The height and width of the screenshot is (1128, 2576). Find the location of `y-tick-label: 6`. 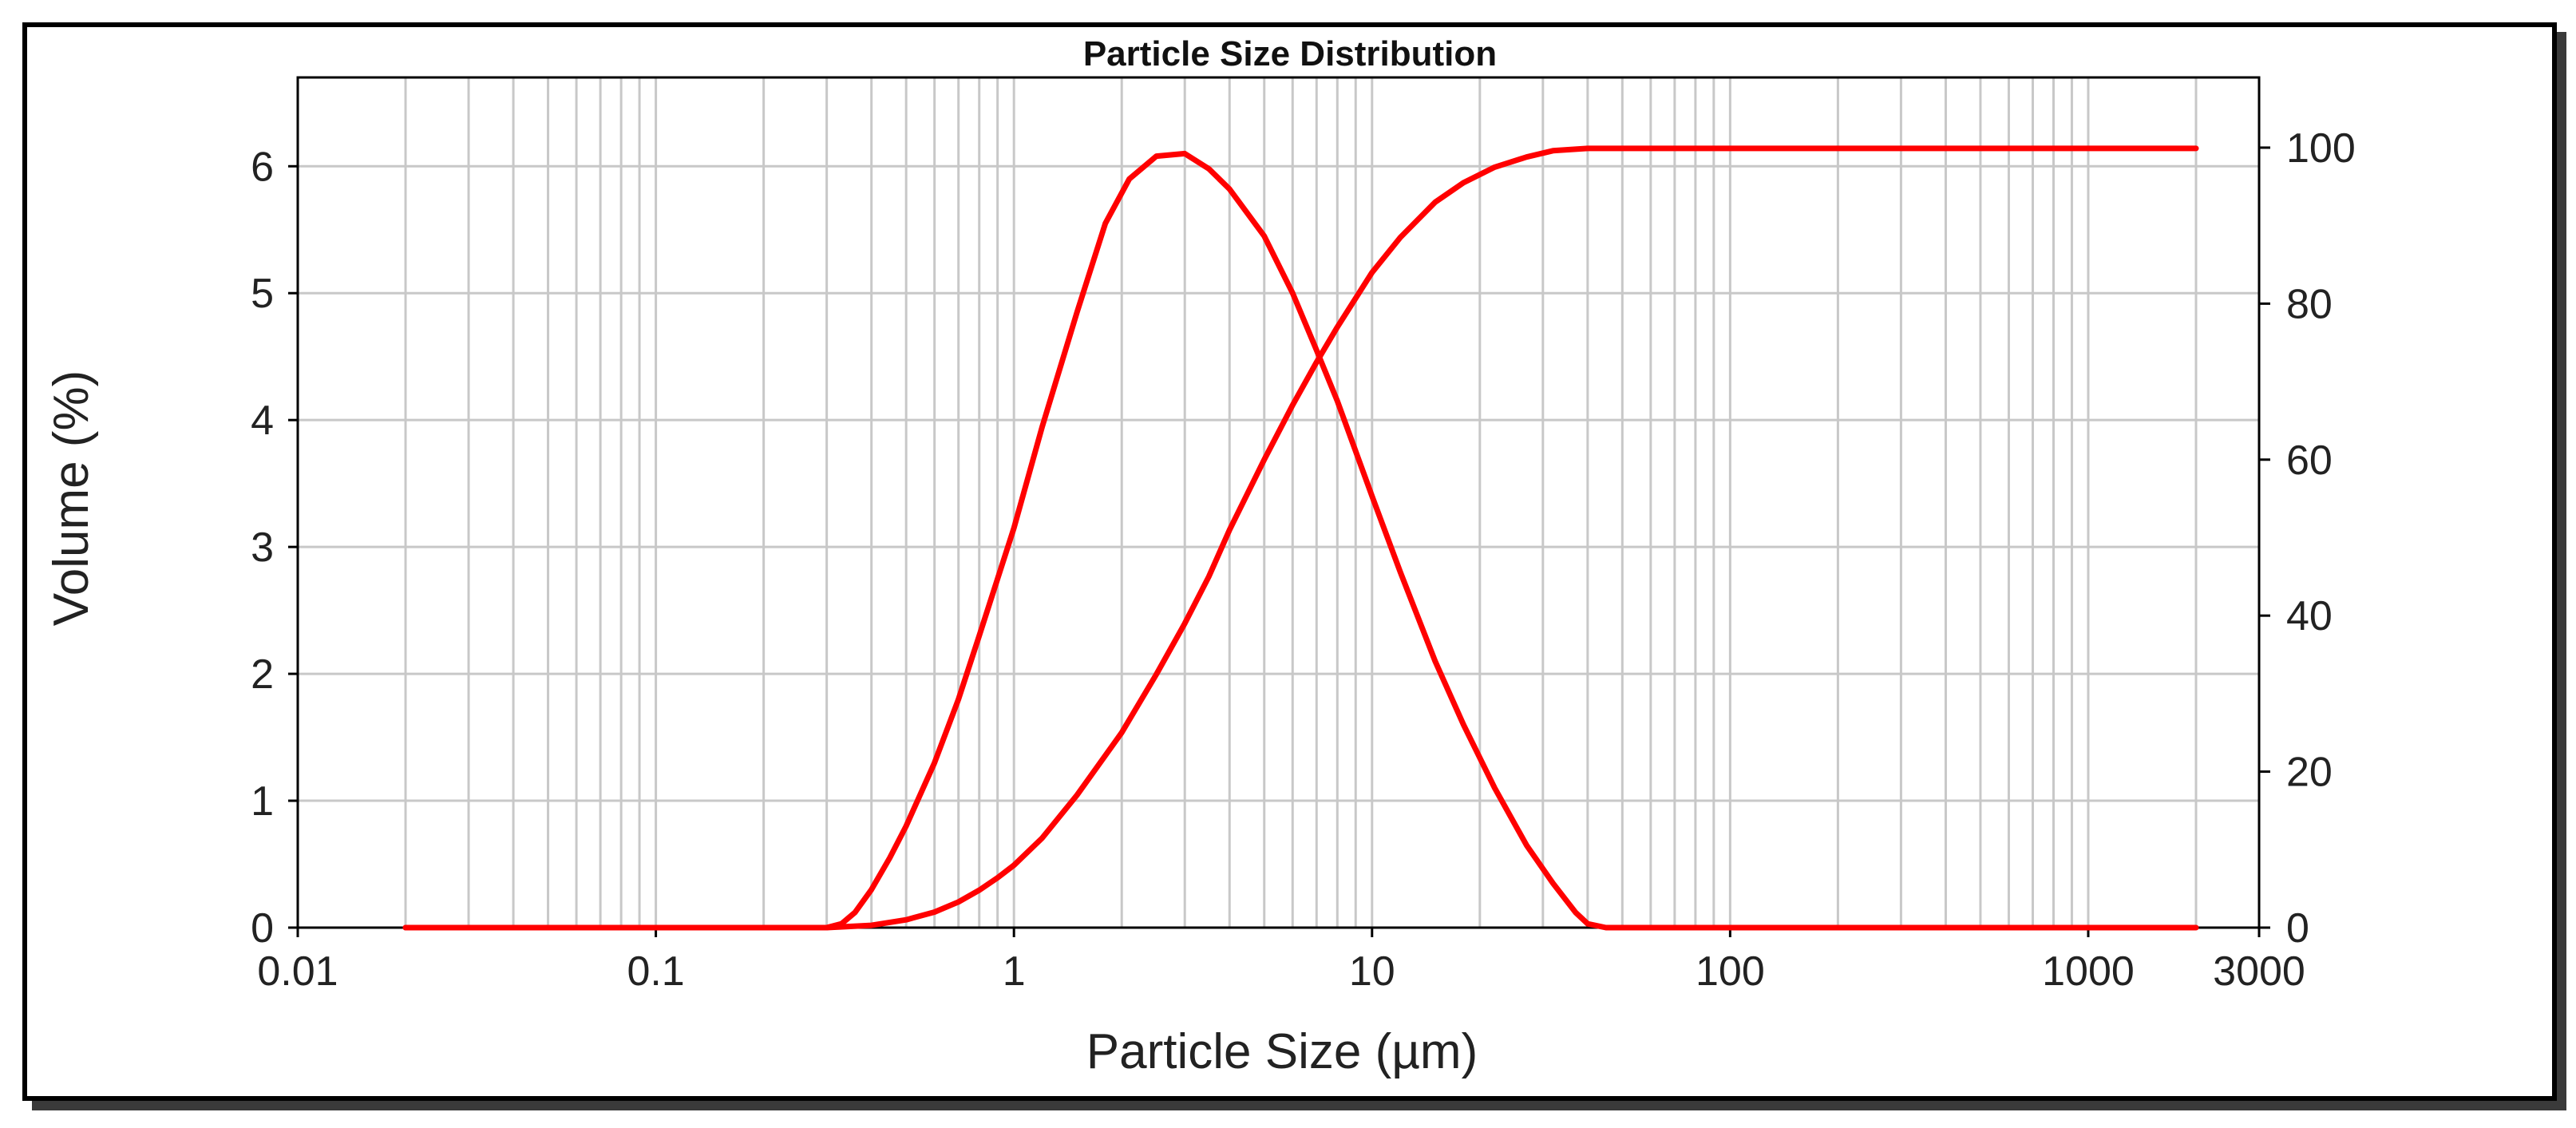

y-tick-label: 6 is located at coordinates (262, 167).